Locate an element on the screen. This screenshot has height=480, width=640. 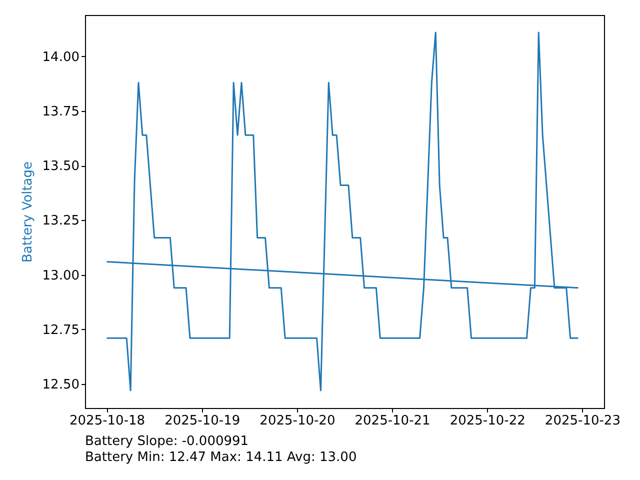
x-tick-label: 2025-10-20 is located at coordinates (298, 421).